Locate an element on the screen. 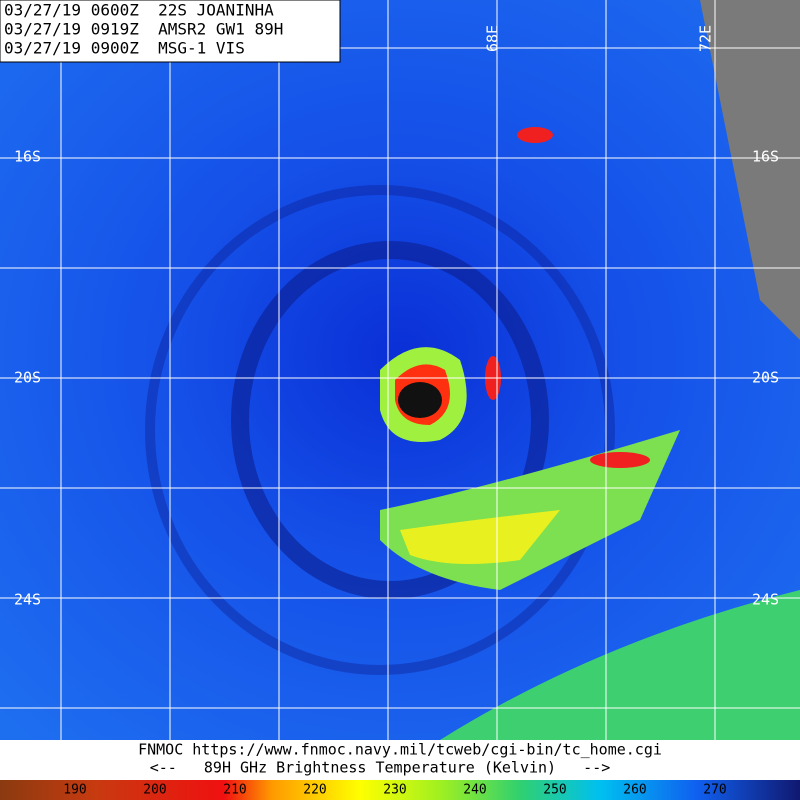  colorbar-tick-label: 230 is located at coordinates (394, 790).